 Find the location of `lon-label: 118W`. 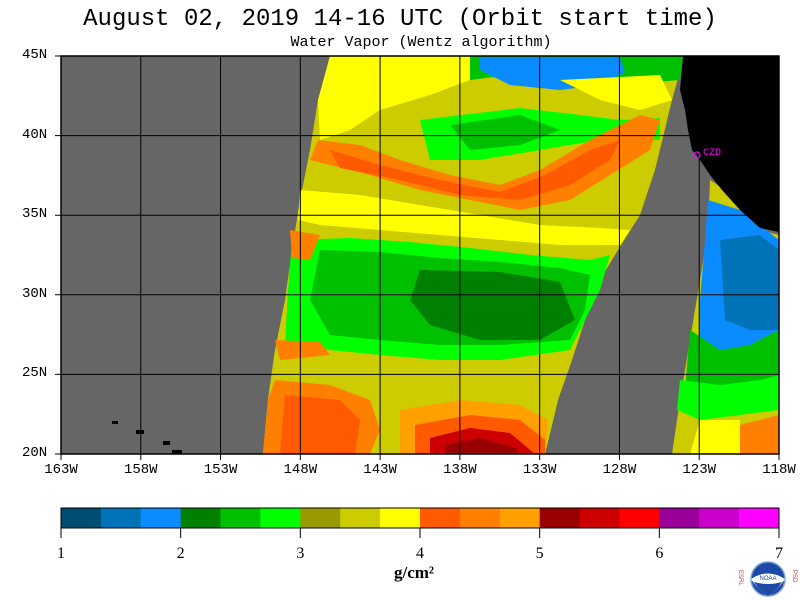

lon-label: 118W is located at coordinates (779, 470).